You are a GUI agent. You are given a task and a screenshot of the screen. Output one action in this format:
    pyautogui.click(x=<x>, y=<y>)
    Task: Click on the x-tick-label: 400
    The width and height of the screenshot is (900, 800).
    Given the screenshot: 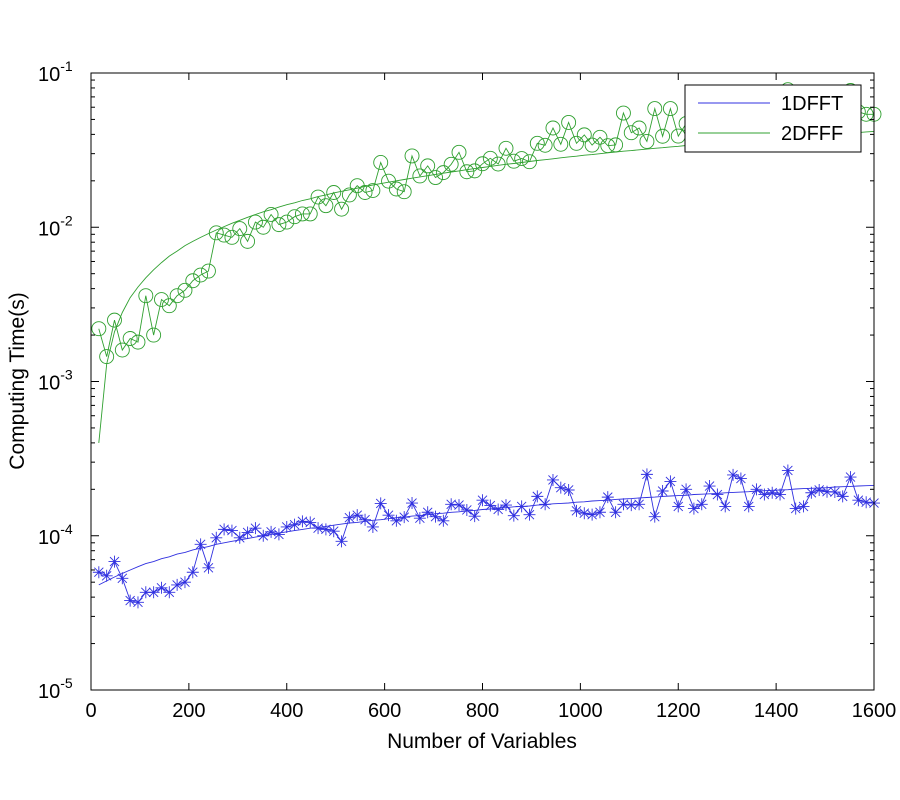 What is the action you would take?
    pyautogui.click(x=286, y=711)
    